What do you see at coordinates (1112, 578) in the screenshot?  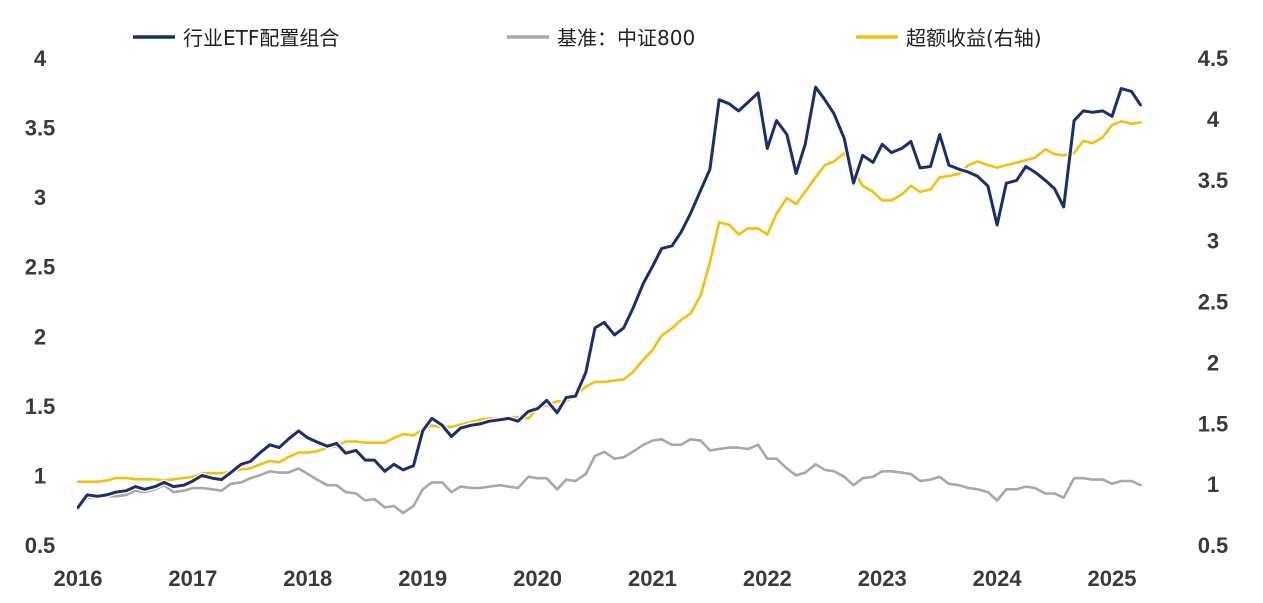 I see `x-tick-label: 2025` at bounding box center [1112, 578].